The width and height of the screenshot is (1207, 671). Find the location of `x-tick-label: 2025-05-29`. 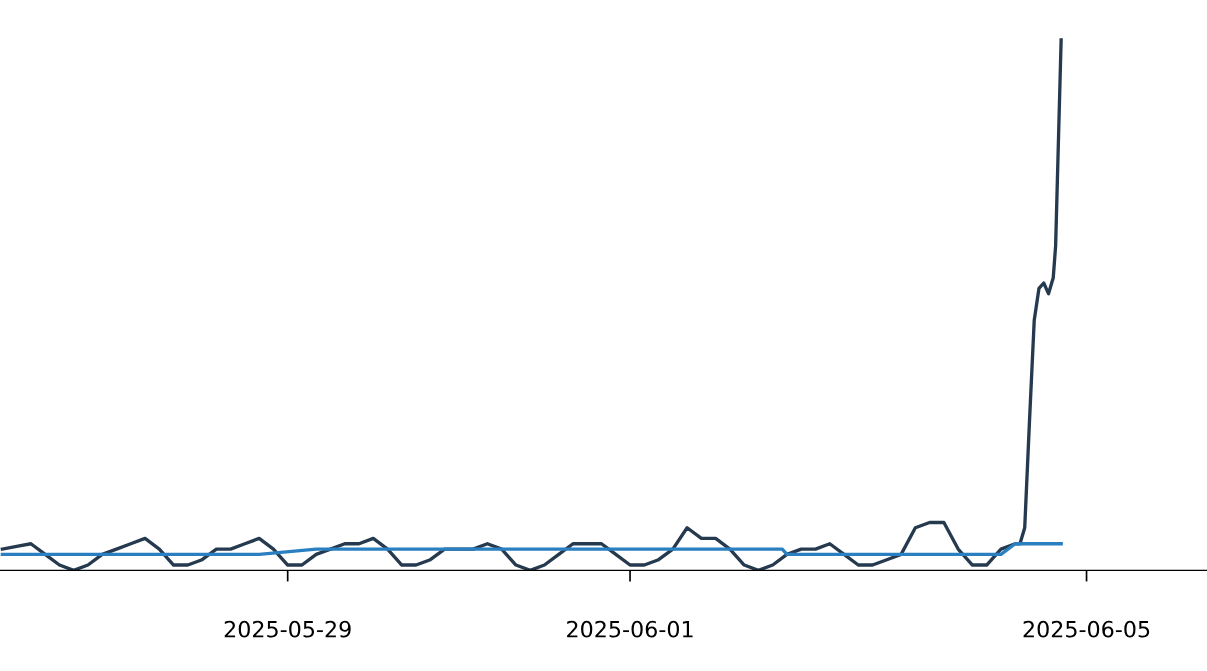

x-tick-label: 2025-05-29 is located at coordinates (287, 629).